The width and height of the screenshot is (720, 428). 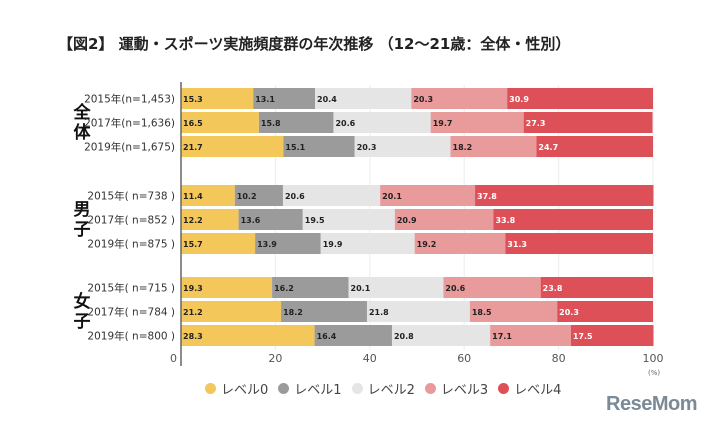 I want to click on row-label: 2017年( n=784 ), so click(x=131, y=312).